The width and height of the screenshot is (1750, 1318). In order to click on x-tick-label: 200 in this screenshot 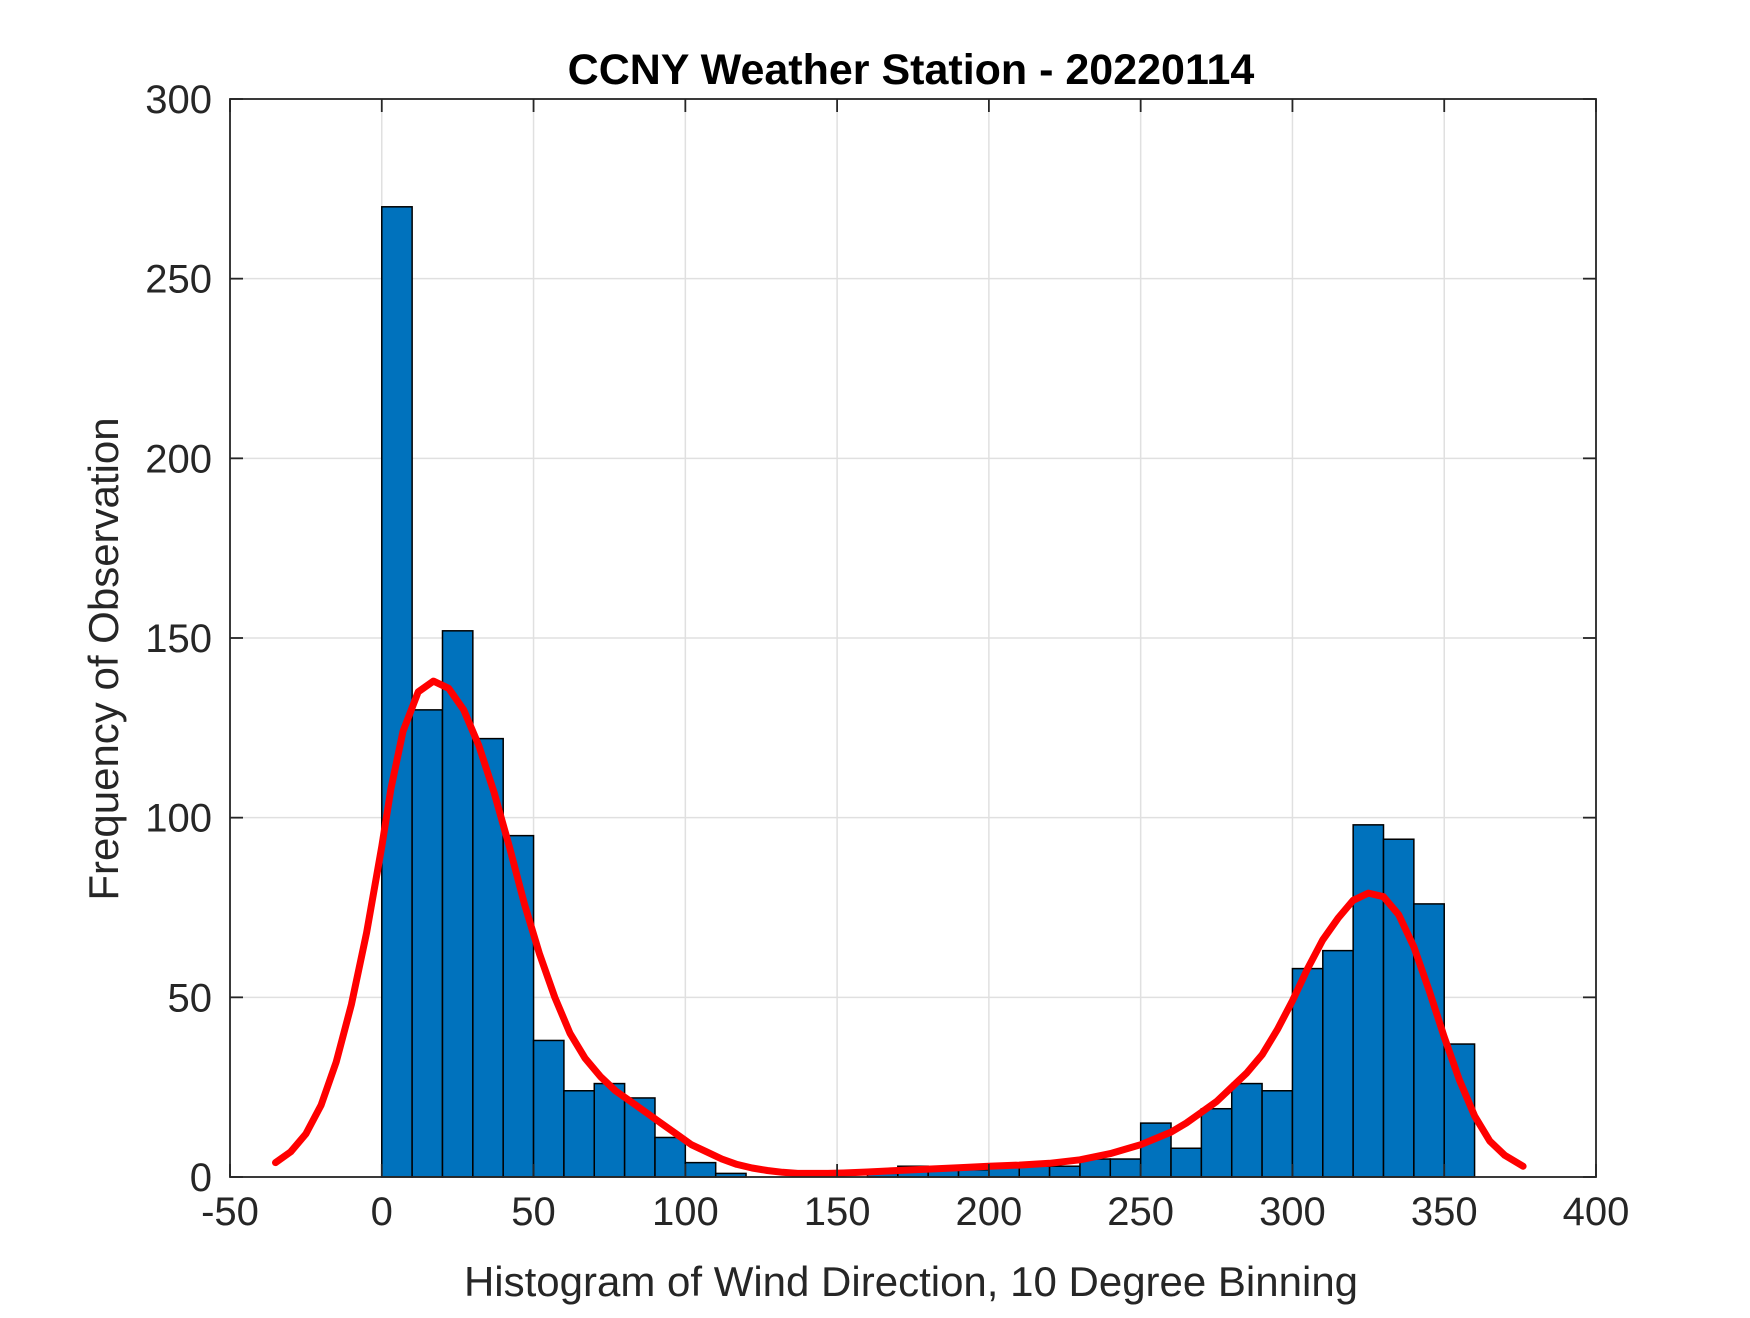, I will do `click(989, 1212)`.